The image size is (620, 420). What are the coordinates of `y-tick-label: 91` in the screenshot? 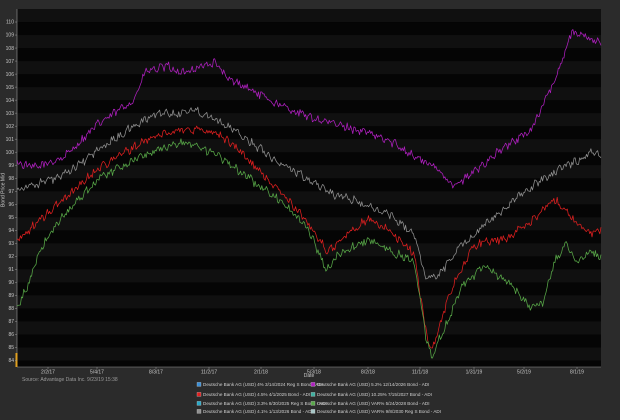 It's located at (11, 270).